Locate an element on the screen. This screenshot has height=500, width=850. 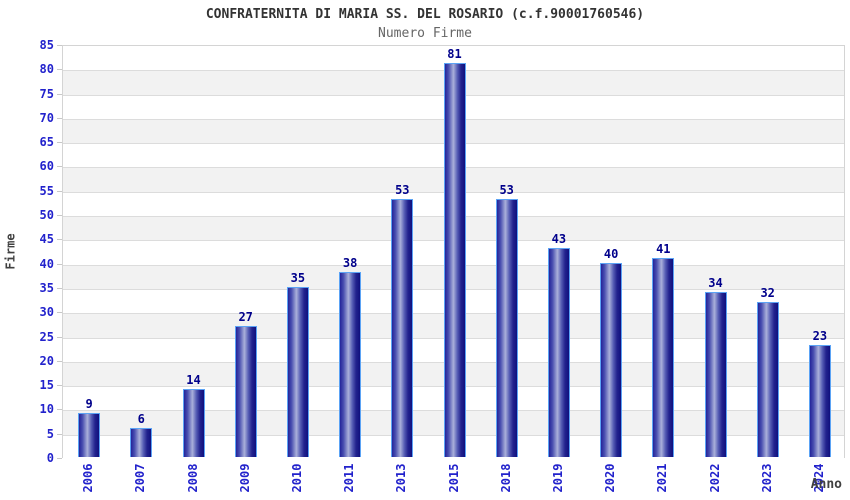
bar-2018 is located at coordinates (506, 328).